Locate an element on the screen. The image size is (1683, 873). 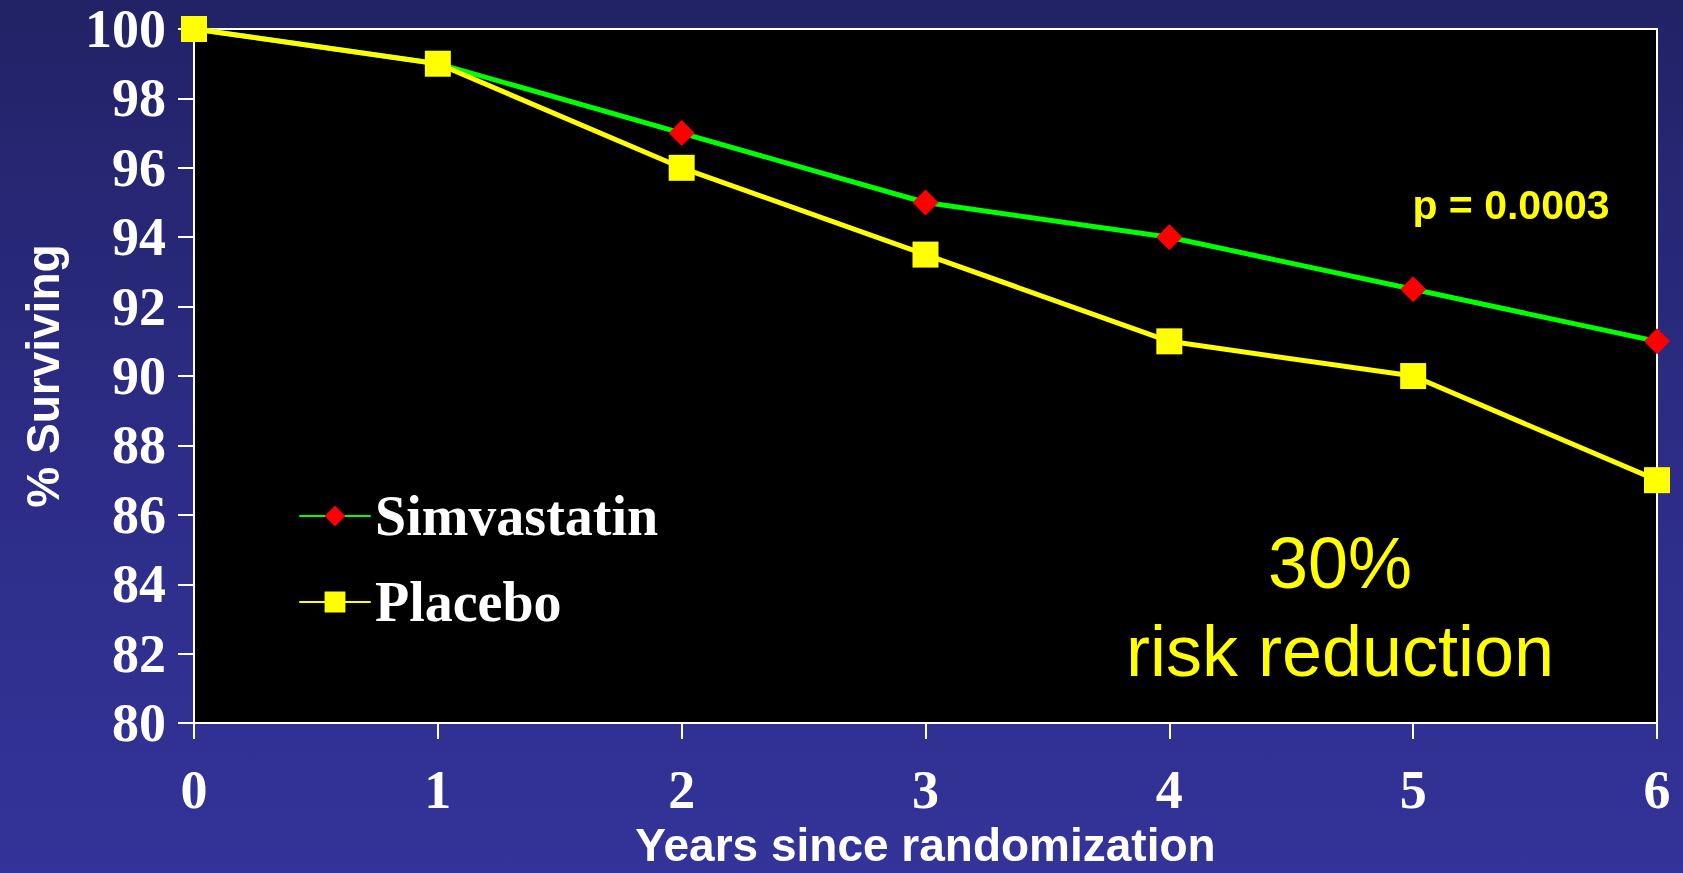
y-tick-label: 80 is located at coordinates (139, 723).